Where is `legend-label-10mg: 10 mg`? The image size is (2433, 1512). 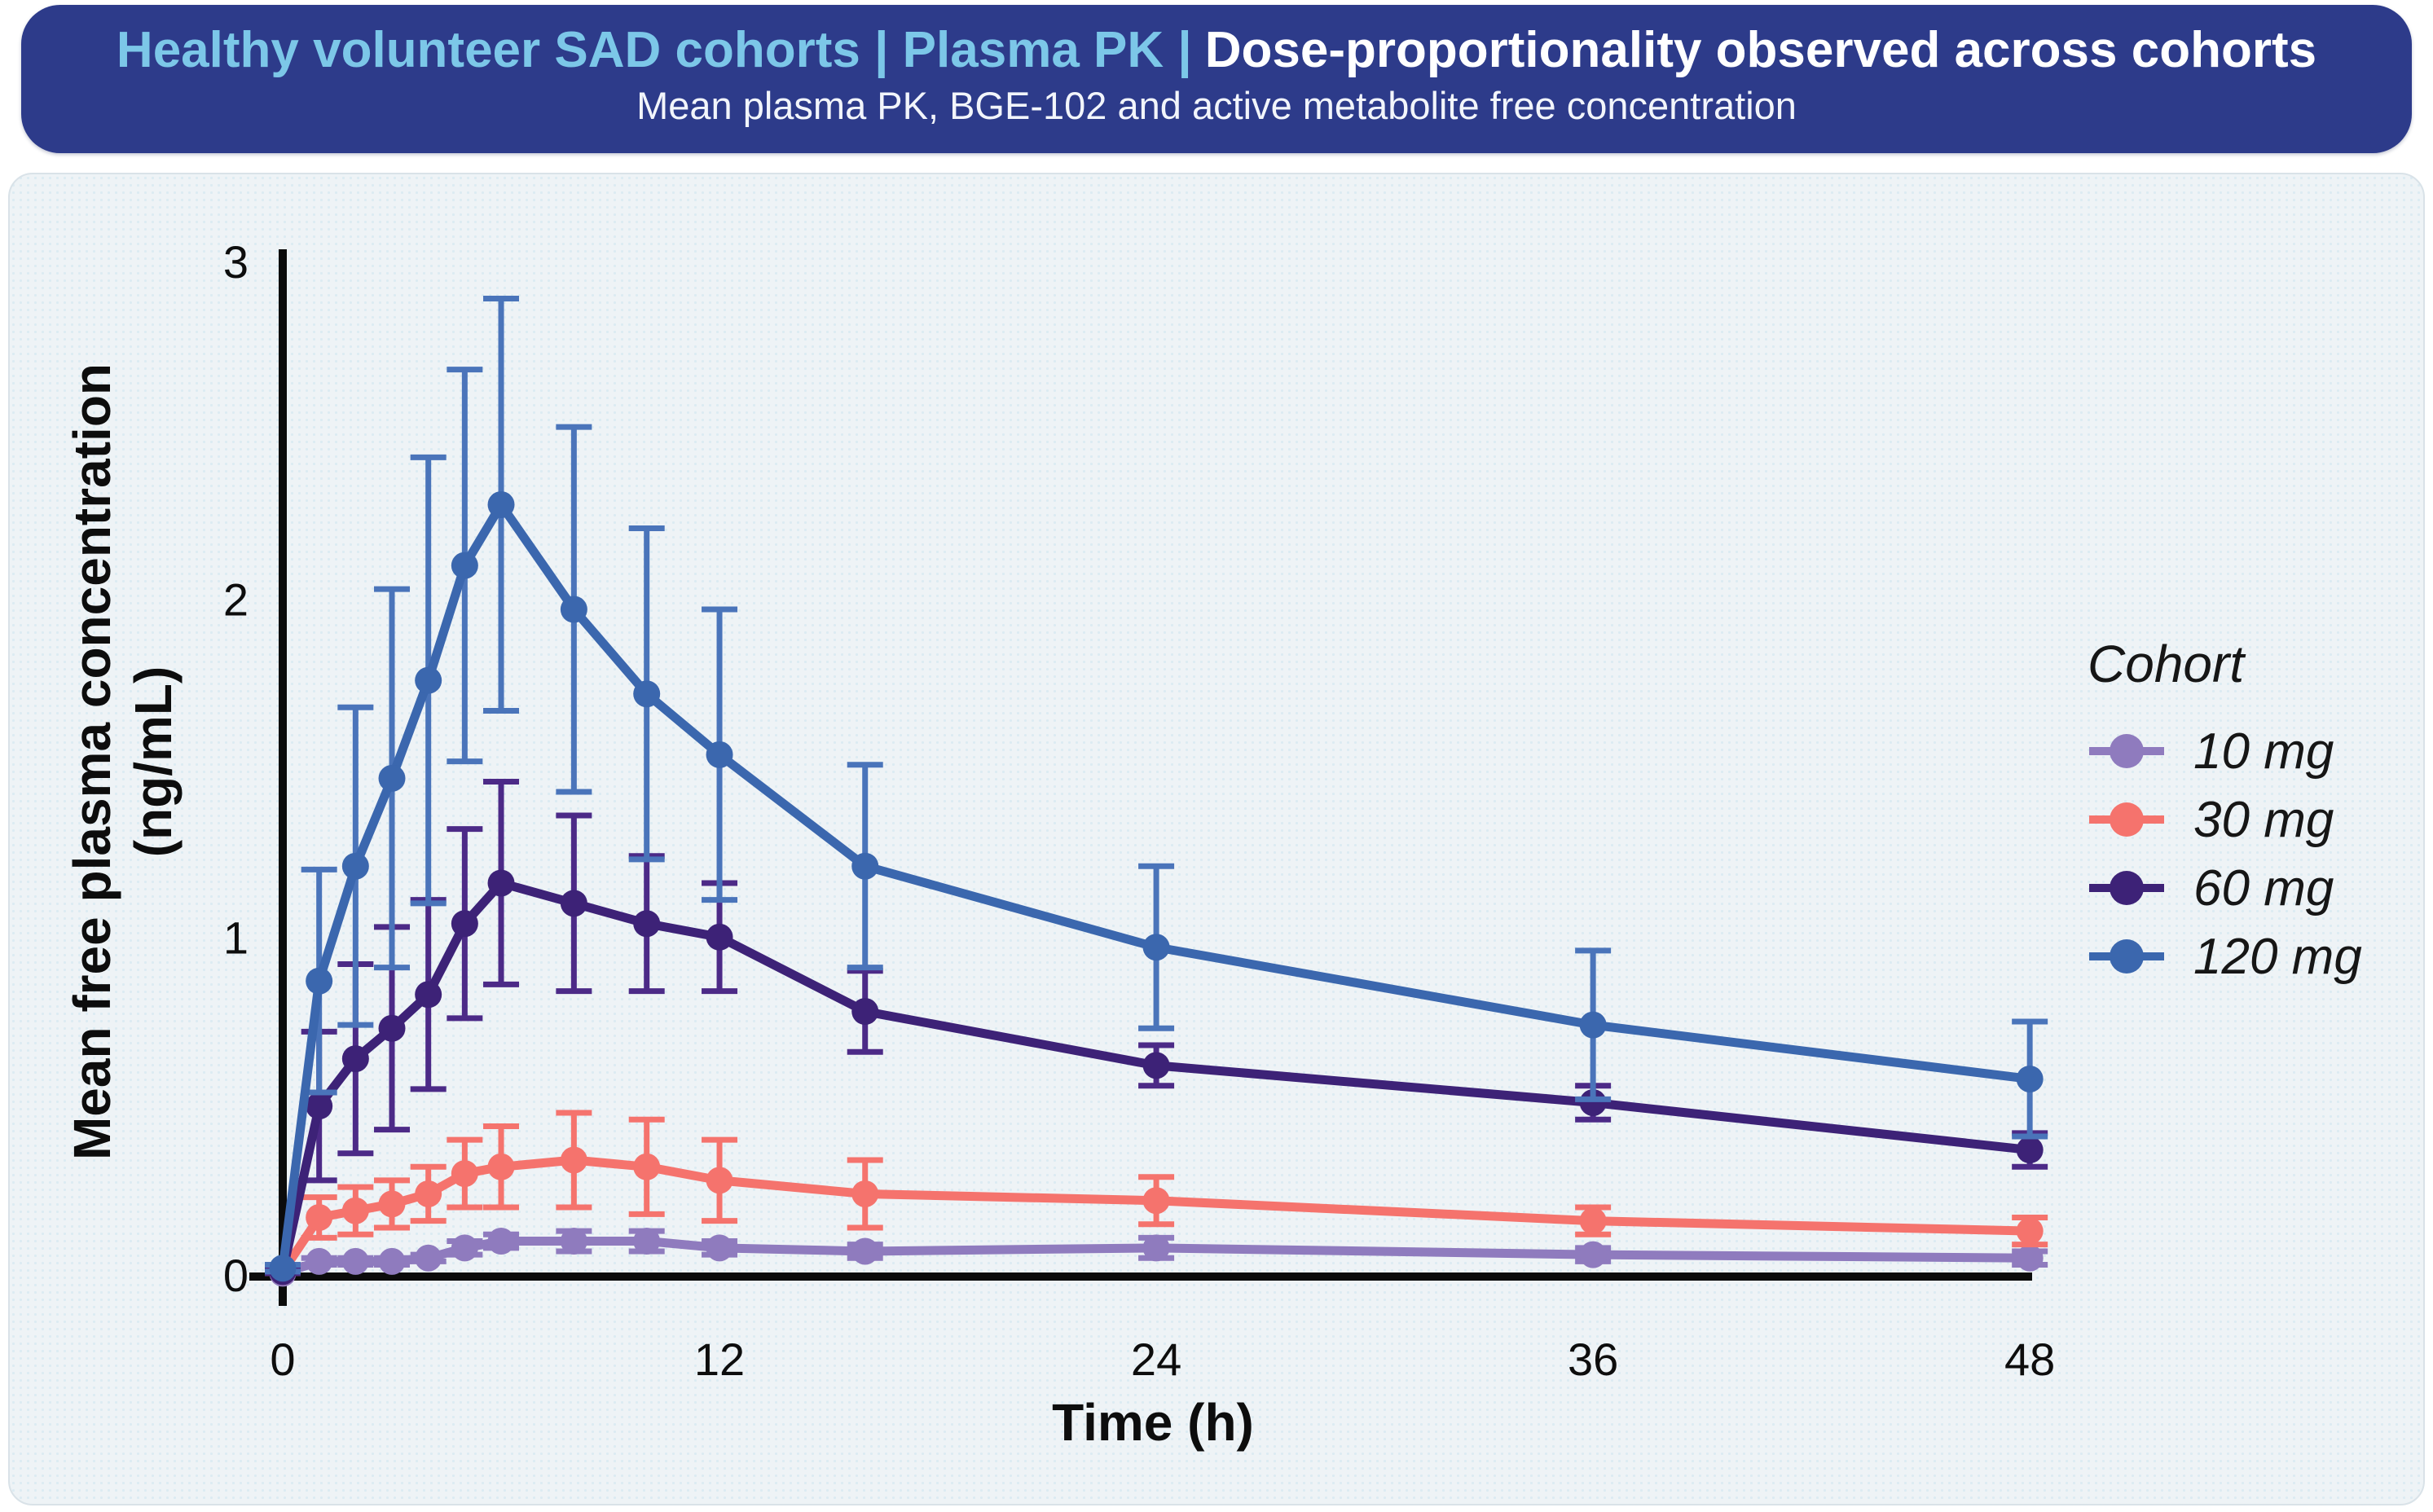 legend-label-10mg: 10 mg is located at coordinates (2263, 751).